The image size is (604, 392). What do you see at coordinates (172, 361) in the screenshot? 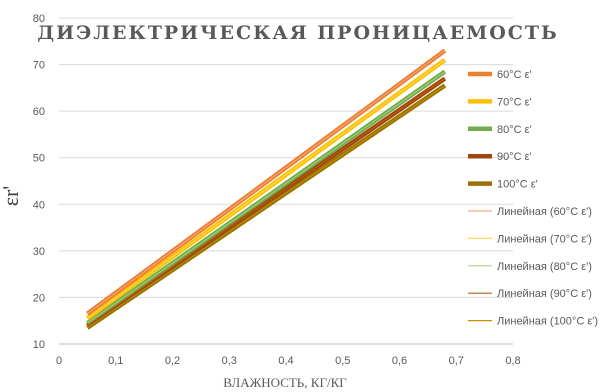
I see `x-tick-label: 0,2` at bounding box center [172, 361].